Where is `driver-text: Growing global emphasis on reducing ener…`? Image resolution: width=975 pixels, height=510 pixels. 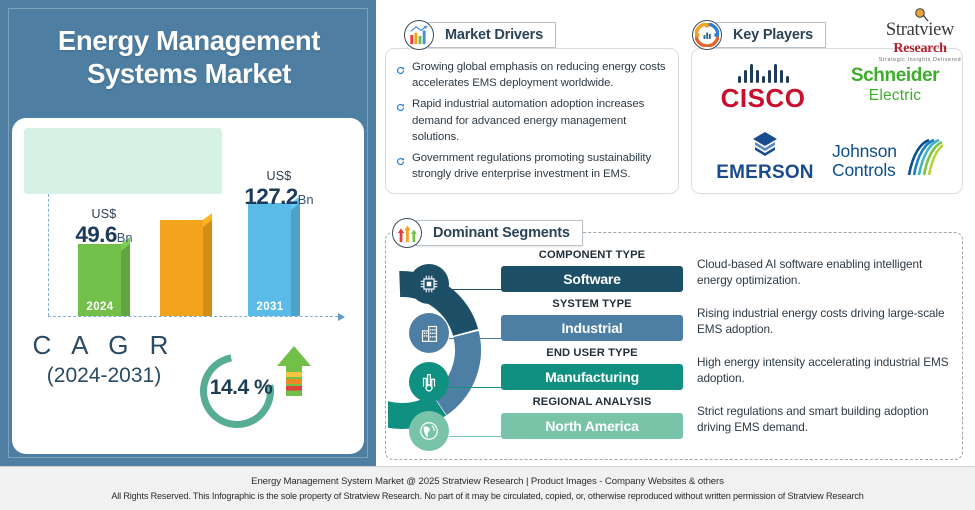
driver-text: Growing global emphasis on reducing ener… is located at coordinates (539, 75).